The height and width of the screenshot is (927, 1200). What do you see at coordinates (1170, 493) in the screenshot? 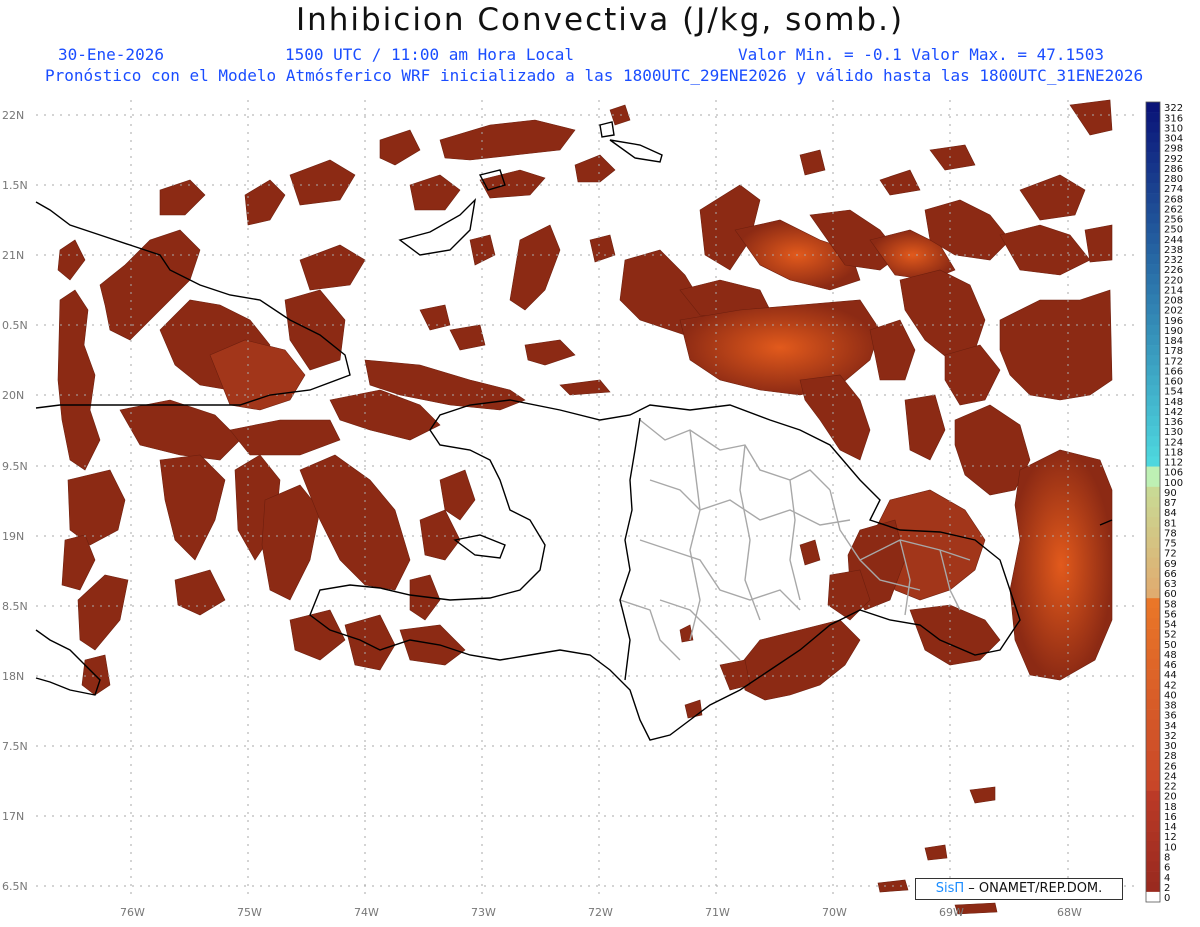
I see `colorbar-label: 90` at bounding box center [1170, 493].